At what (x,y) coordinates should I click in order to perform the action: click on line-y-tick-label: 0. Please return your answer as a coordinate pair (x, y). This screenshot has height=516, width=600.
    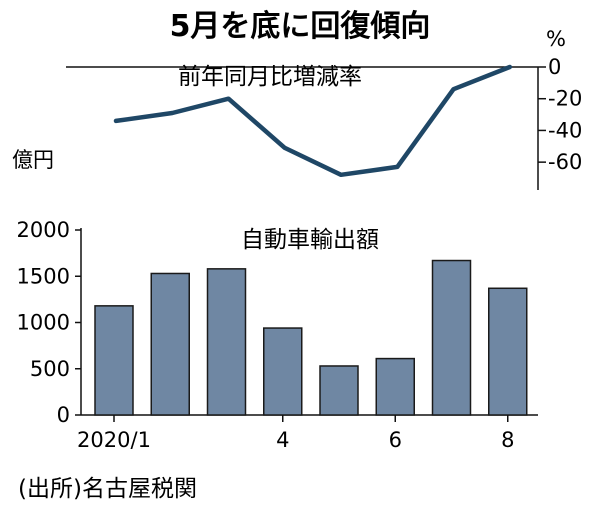
    Looking at the image, I should click on (554, 67).